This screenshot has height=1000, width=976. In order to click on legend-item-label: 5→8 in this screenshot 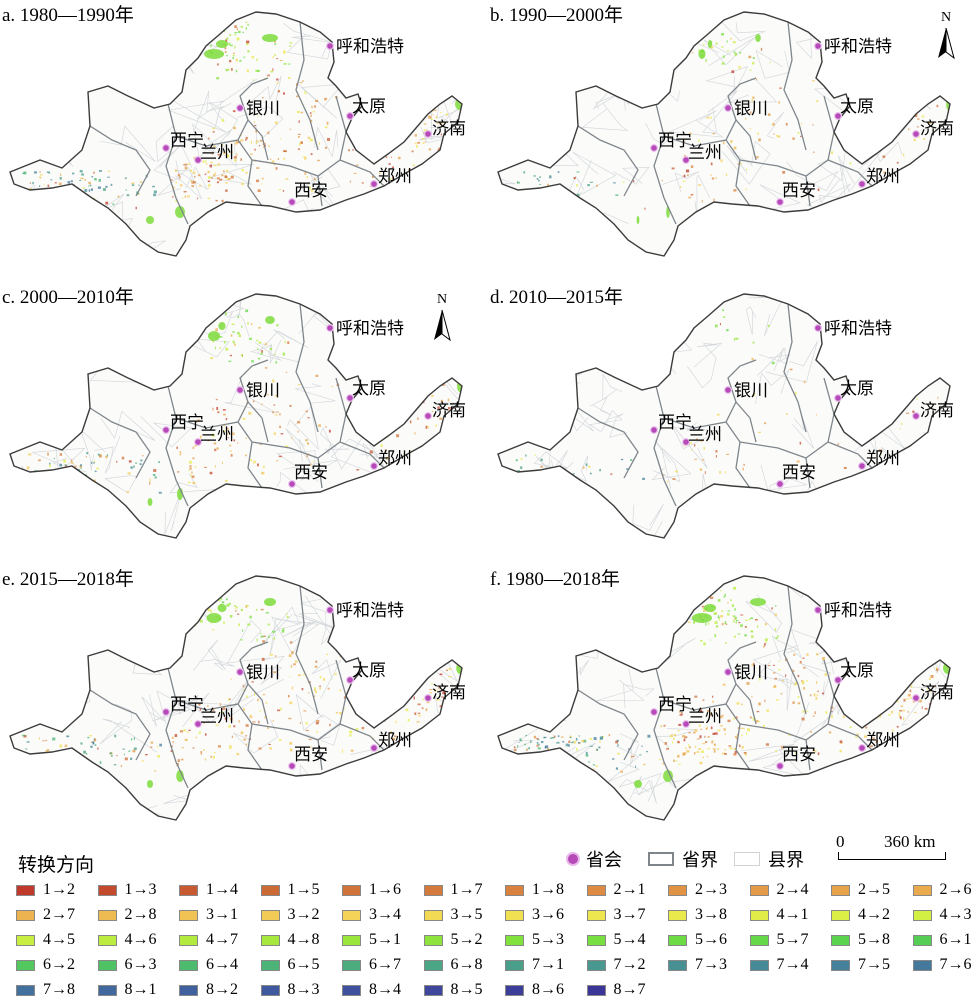, I will do `click(874, 939)`.